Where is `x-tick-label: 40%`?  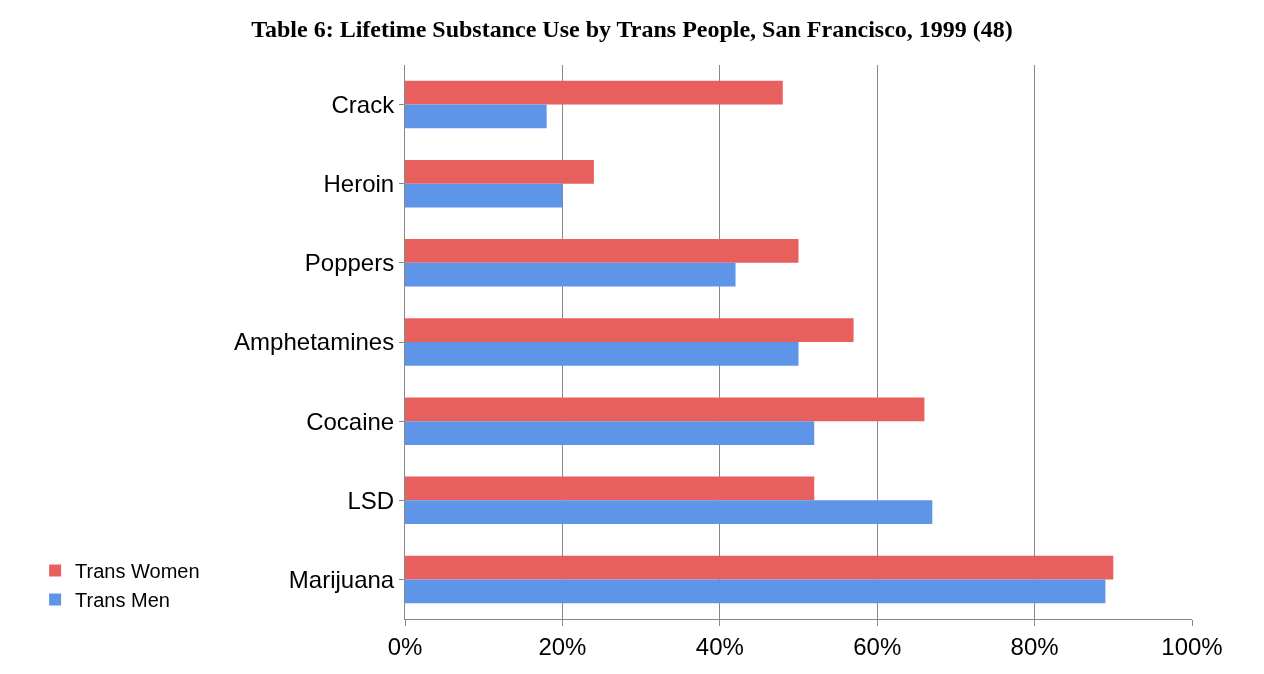 x-tick-label: 40% is located at coordinates (719, 646).